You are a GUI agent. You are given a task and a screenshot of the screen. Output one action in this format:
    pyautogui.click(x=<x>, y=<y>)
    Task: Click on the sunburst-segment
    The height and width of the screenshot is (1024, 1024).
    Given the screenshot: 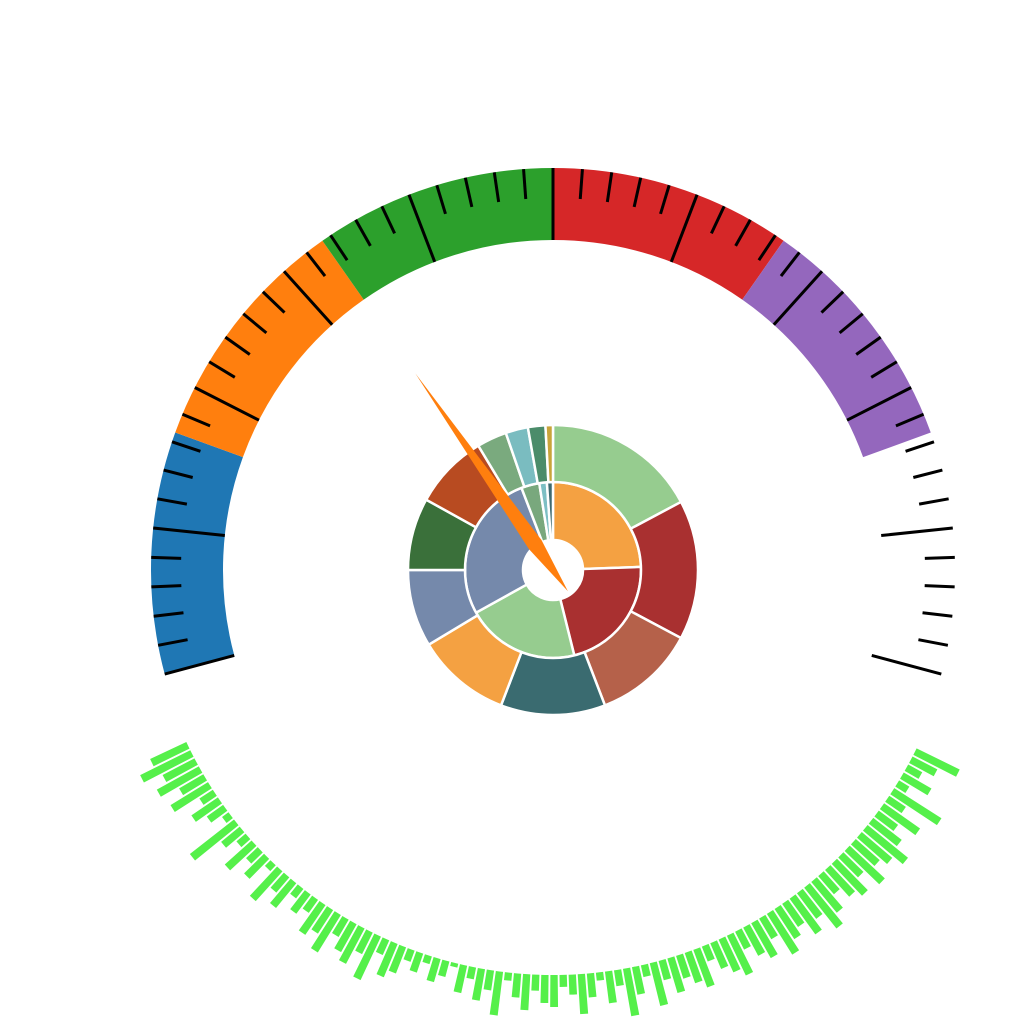 What is the action you would take?
    pyautogui.click(x=549, y=453)
    